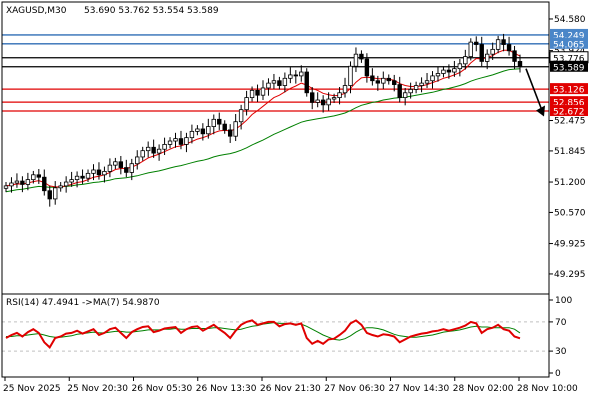 This screenshot has width=590, height=404. Describe the element at coordinates (570, 152) in the screenshot. I see `price-tick-label: 51.845` at that location.